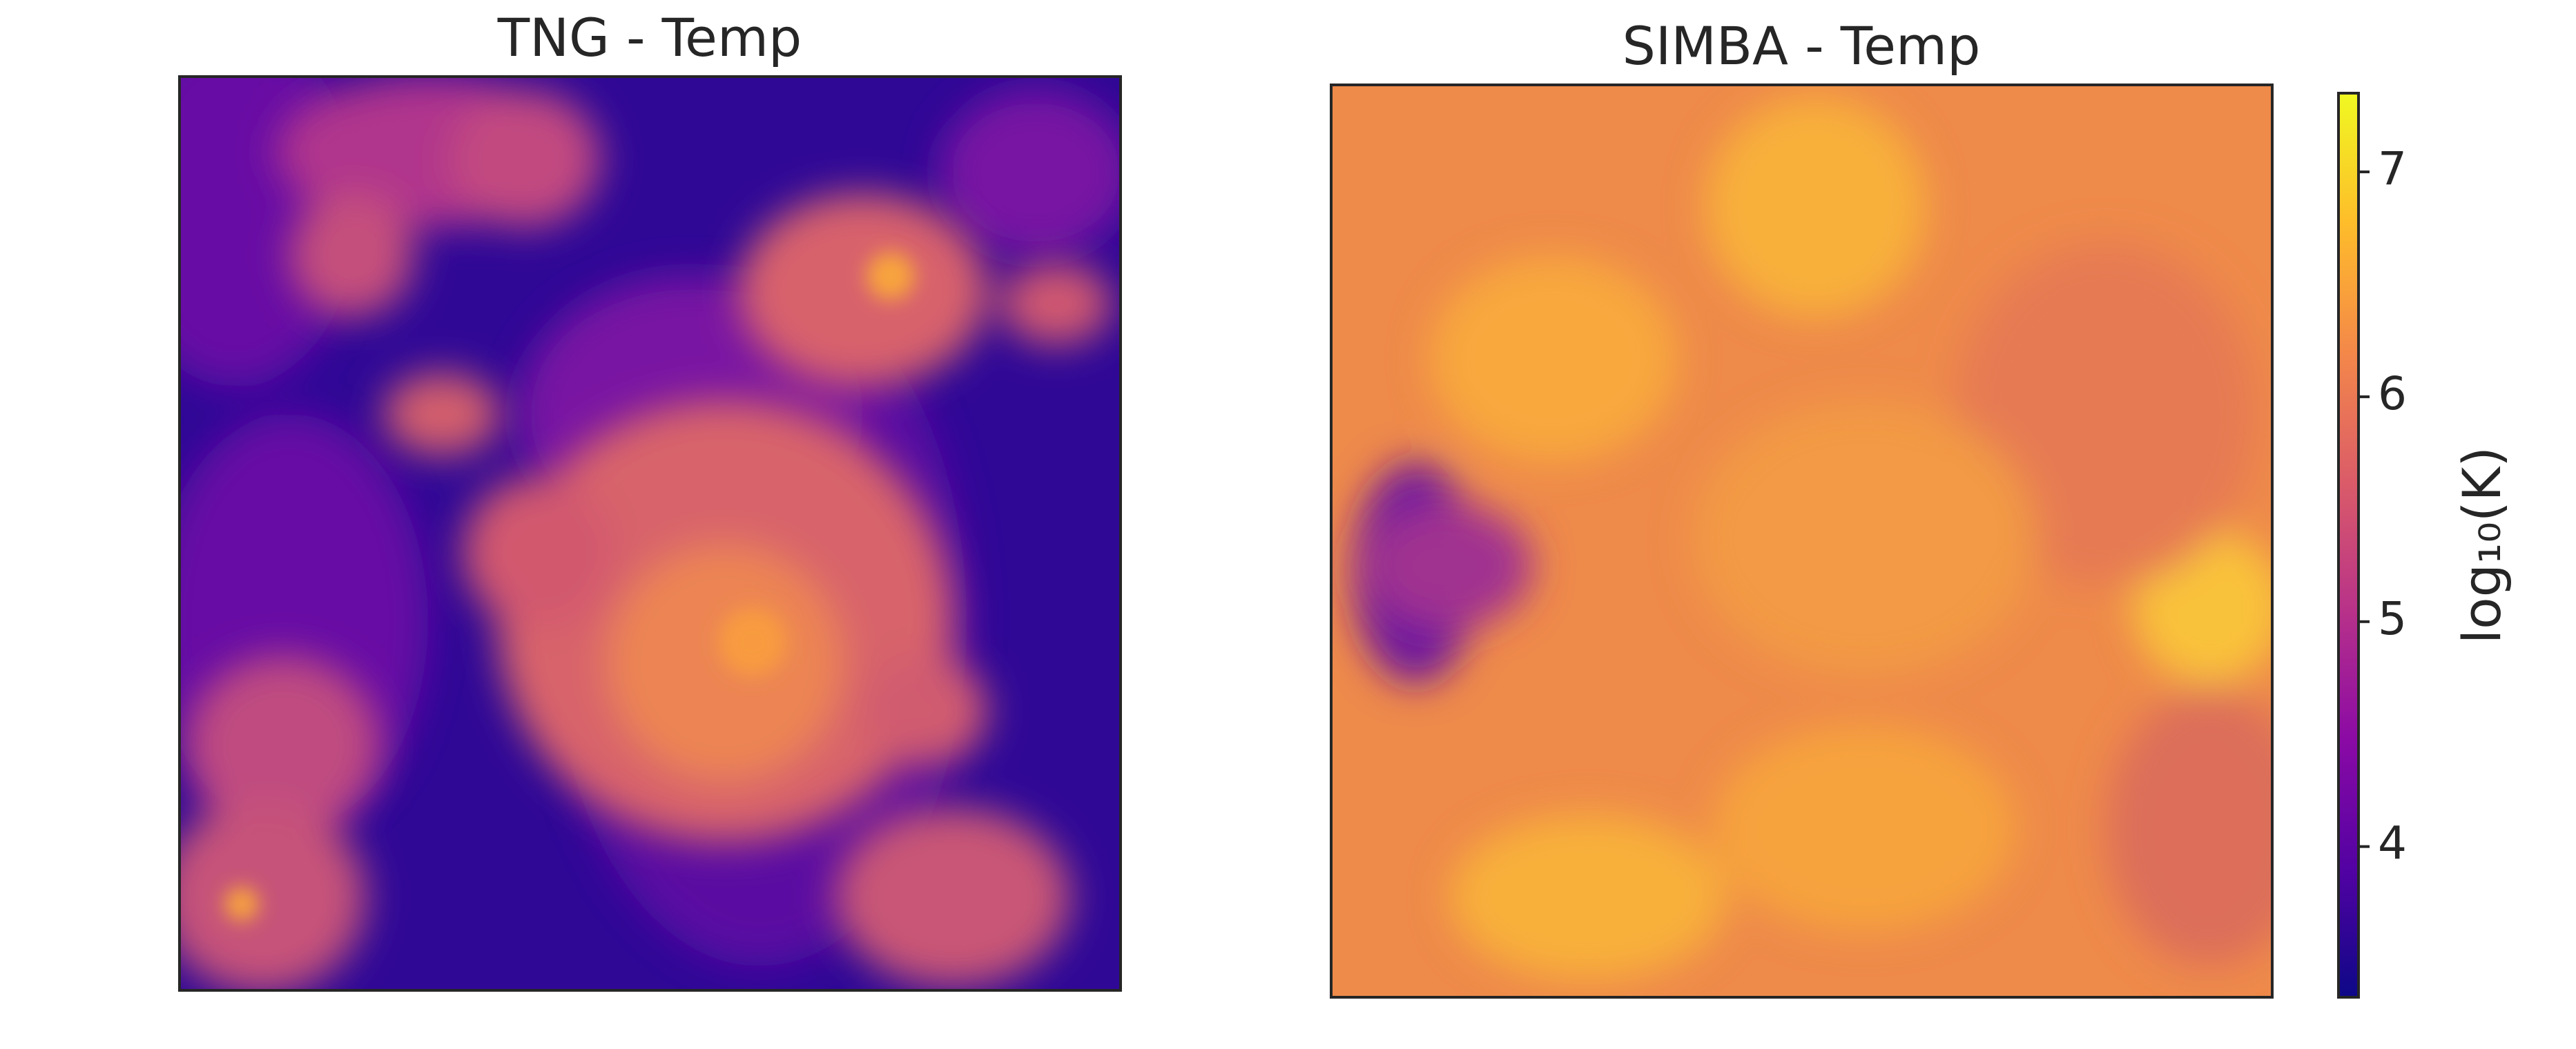 The height and width of the screenshot is (1049, 2576). Describe the element at coordinates (2393, 168) in the screenshot. I see `colorbar-tick-label: 7` at that location.